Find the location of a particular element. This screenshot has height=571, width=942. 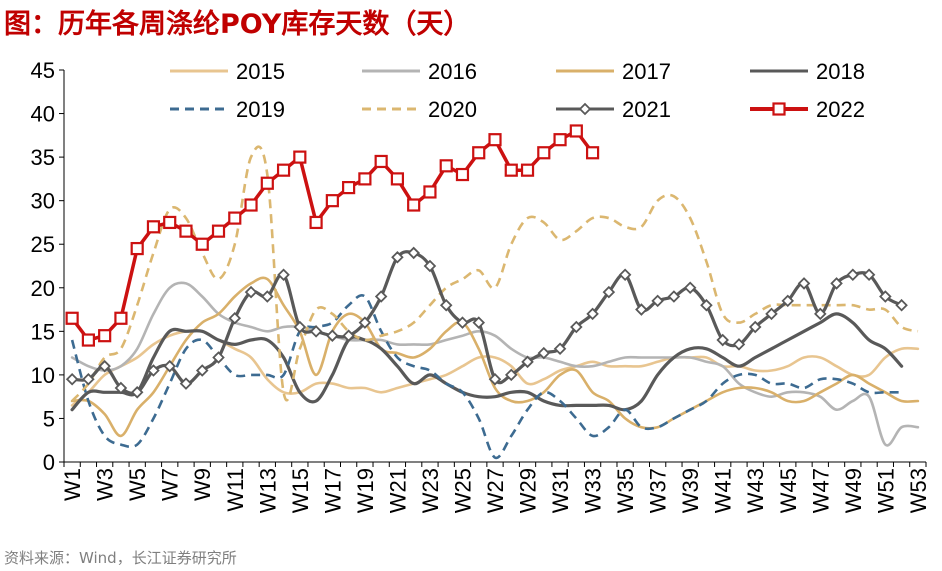

legend-label-2022: 2022 is located at coordinates (840, 109).